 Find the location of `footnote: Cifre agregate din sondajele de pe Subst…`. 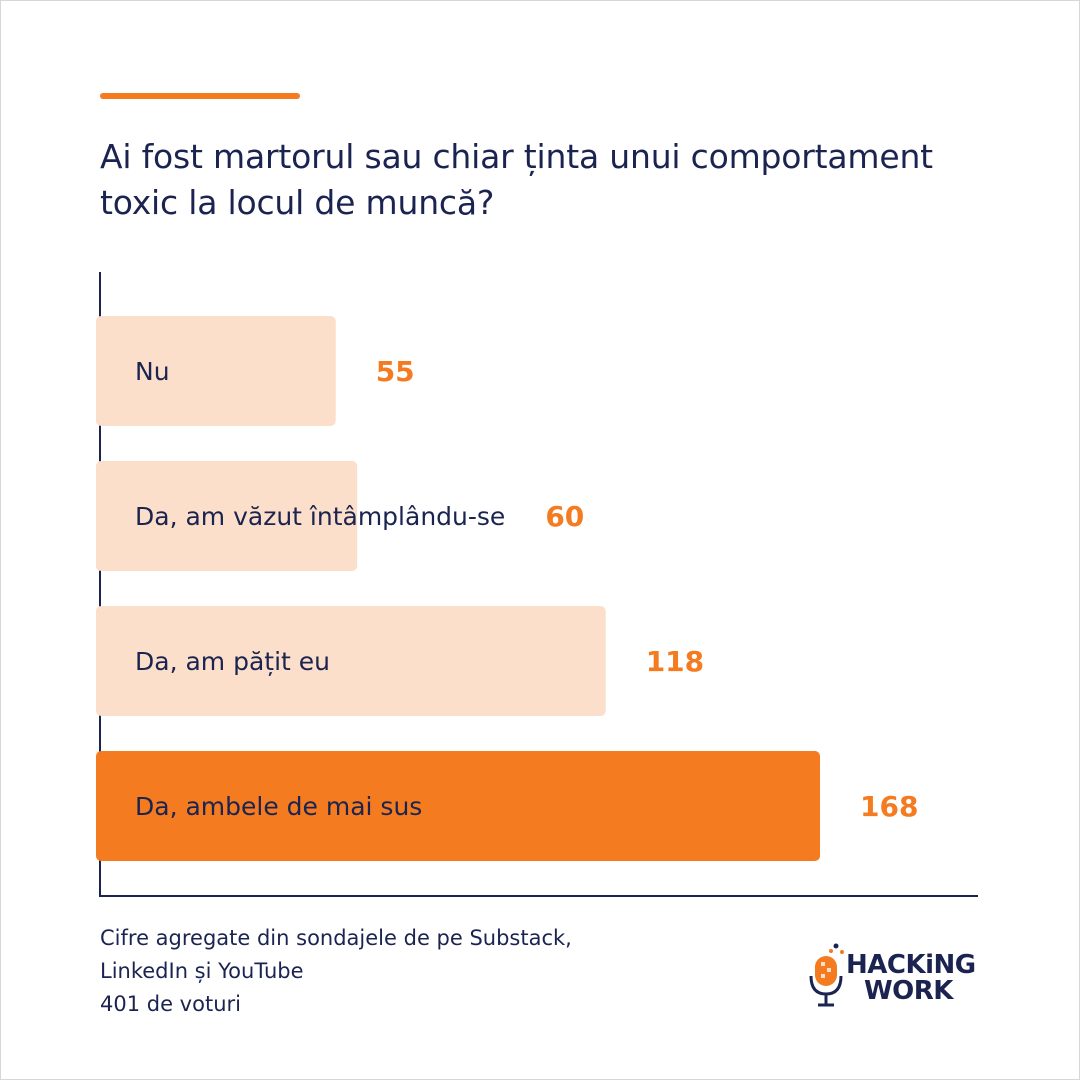

footnote: Cifre agregate din sondajele de pe Subst… is located at coordinates (336, 971).